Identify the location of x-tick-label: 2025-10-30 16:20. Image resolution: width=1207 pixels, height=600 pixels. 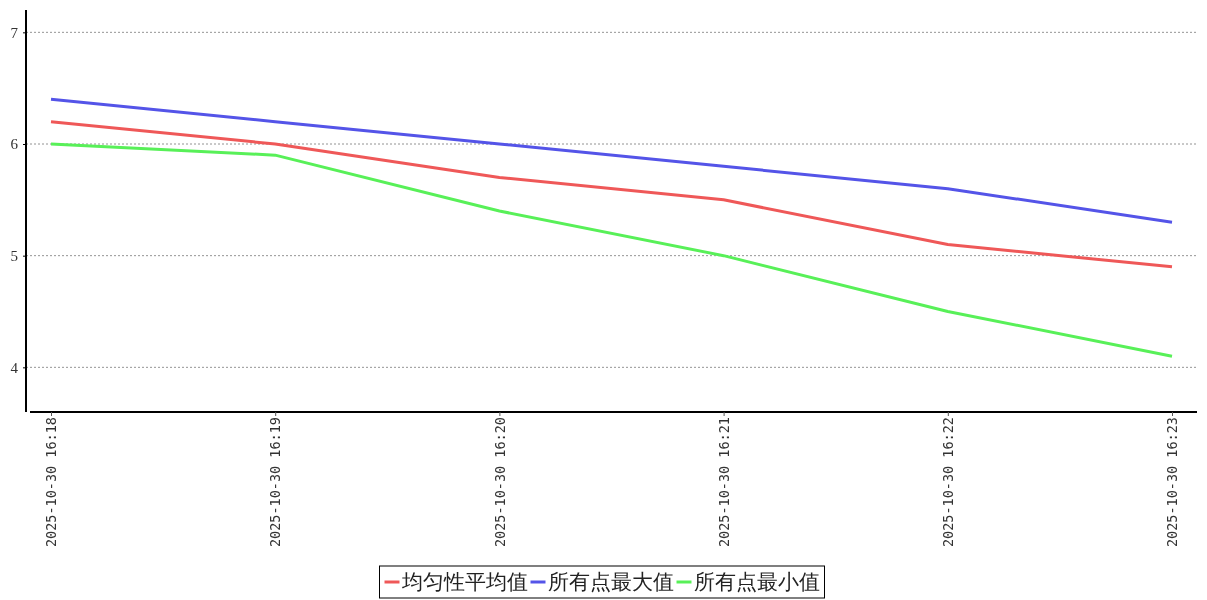
(499, 482).